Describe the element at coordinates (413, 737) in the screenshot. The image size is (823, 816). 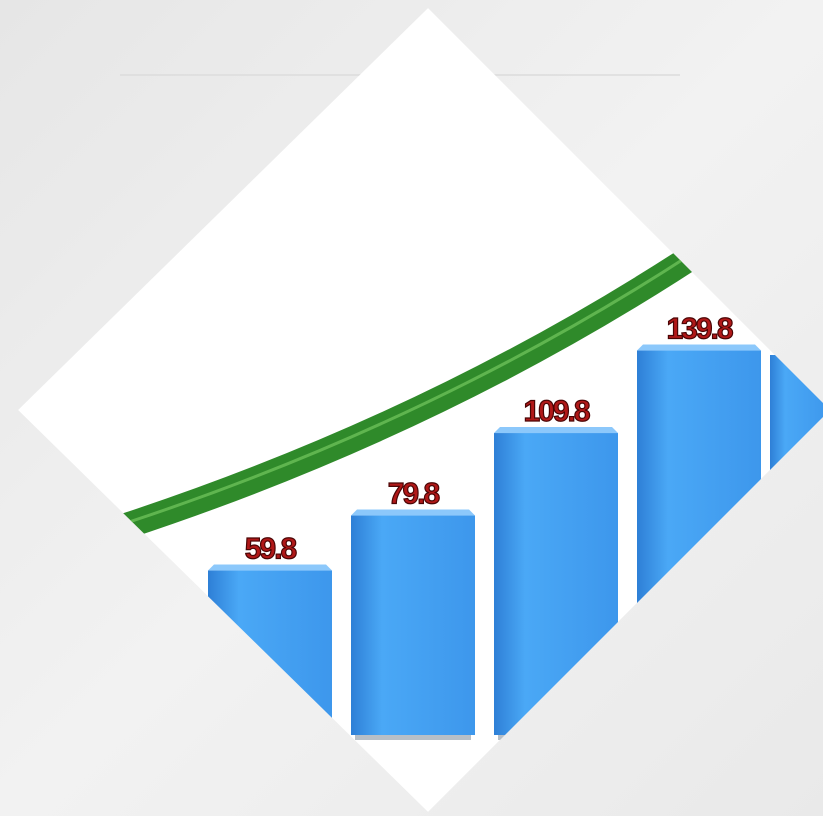
I see `bar-shadow` at that location.